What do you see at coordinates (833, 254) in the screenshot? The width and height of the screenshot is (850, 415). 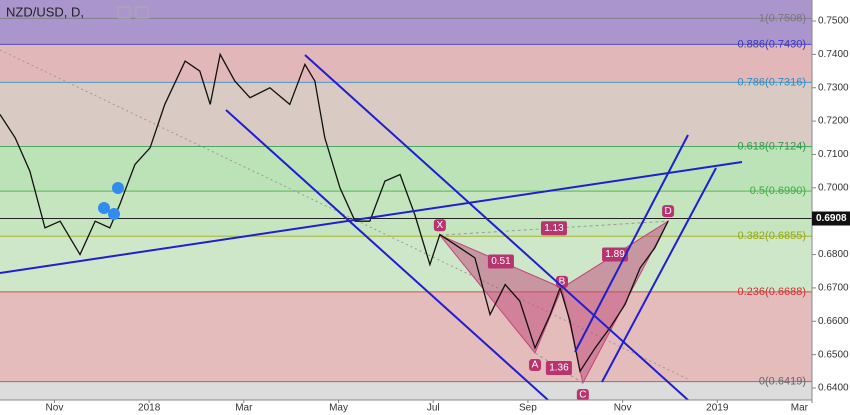 I see `y-tick-label: 0.6800` at bounding box center [833, 254].